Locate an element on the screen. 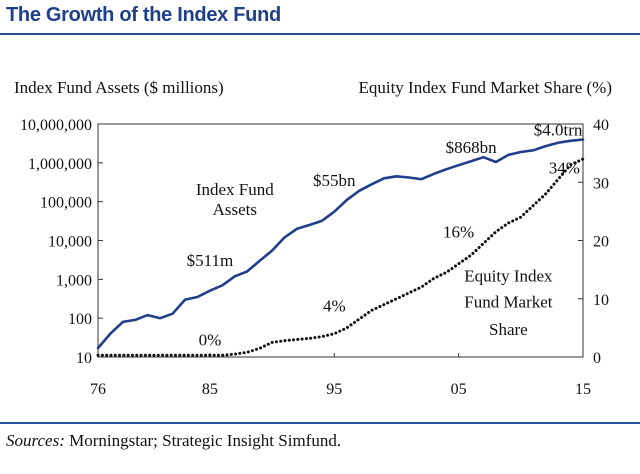  right-tick-label: 40 is located at coordinates (601, 125).